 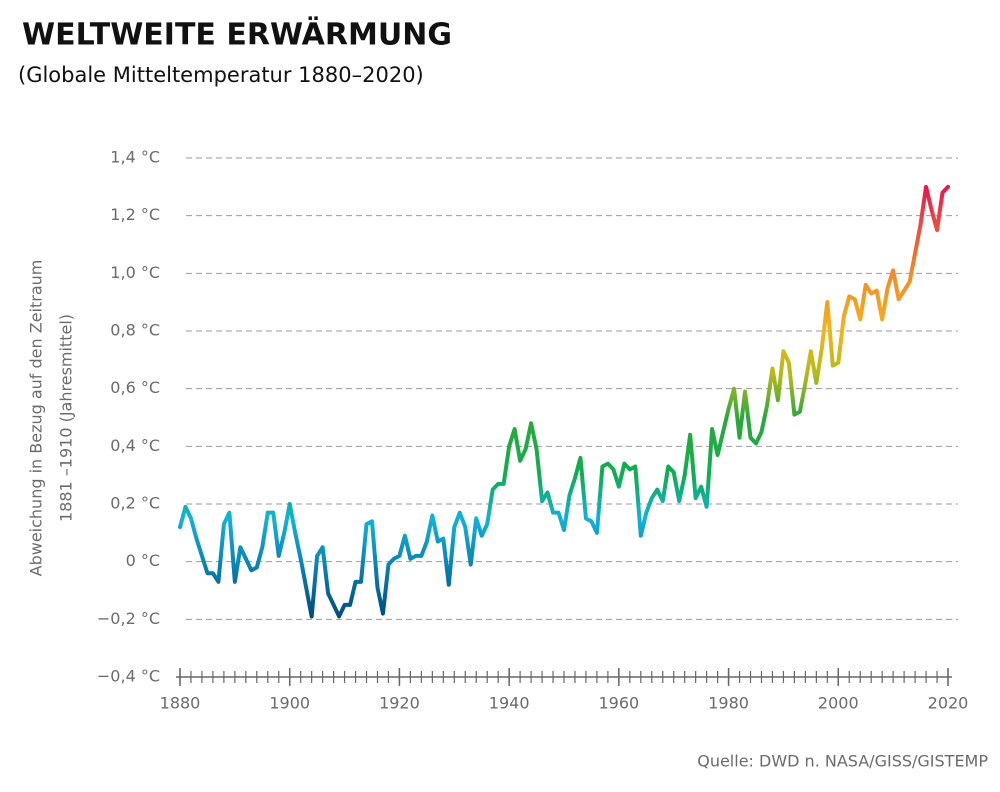 What do you see at coordinates (135, 503) in the screenshot?
I see `y-tick-label: 0,2 °C` at bounding box center [135, 503].